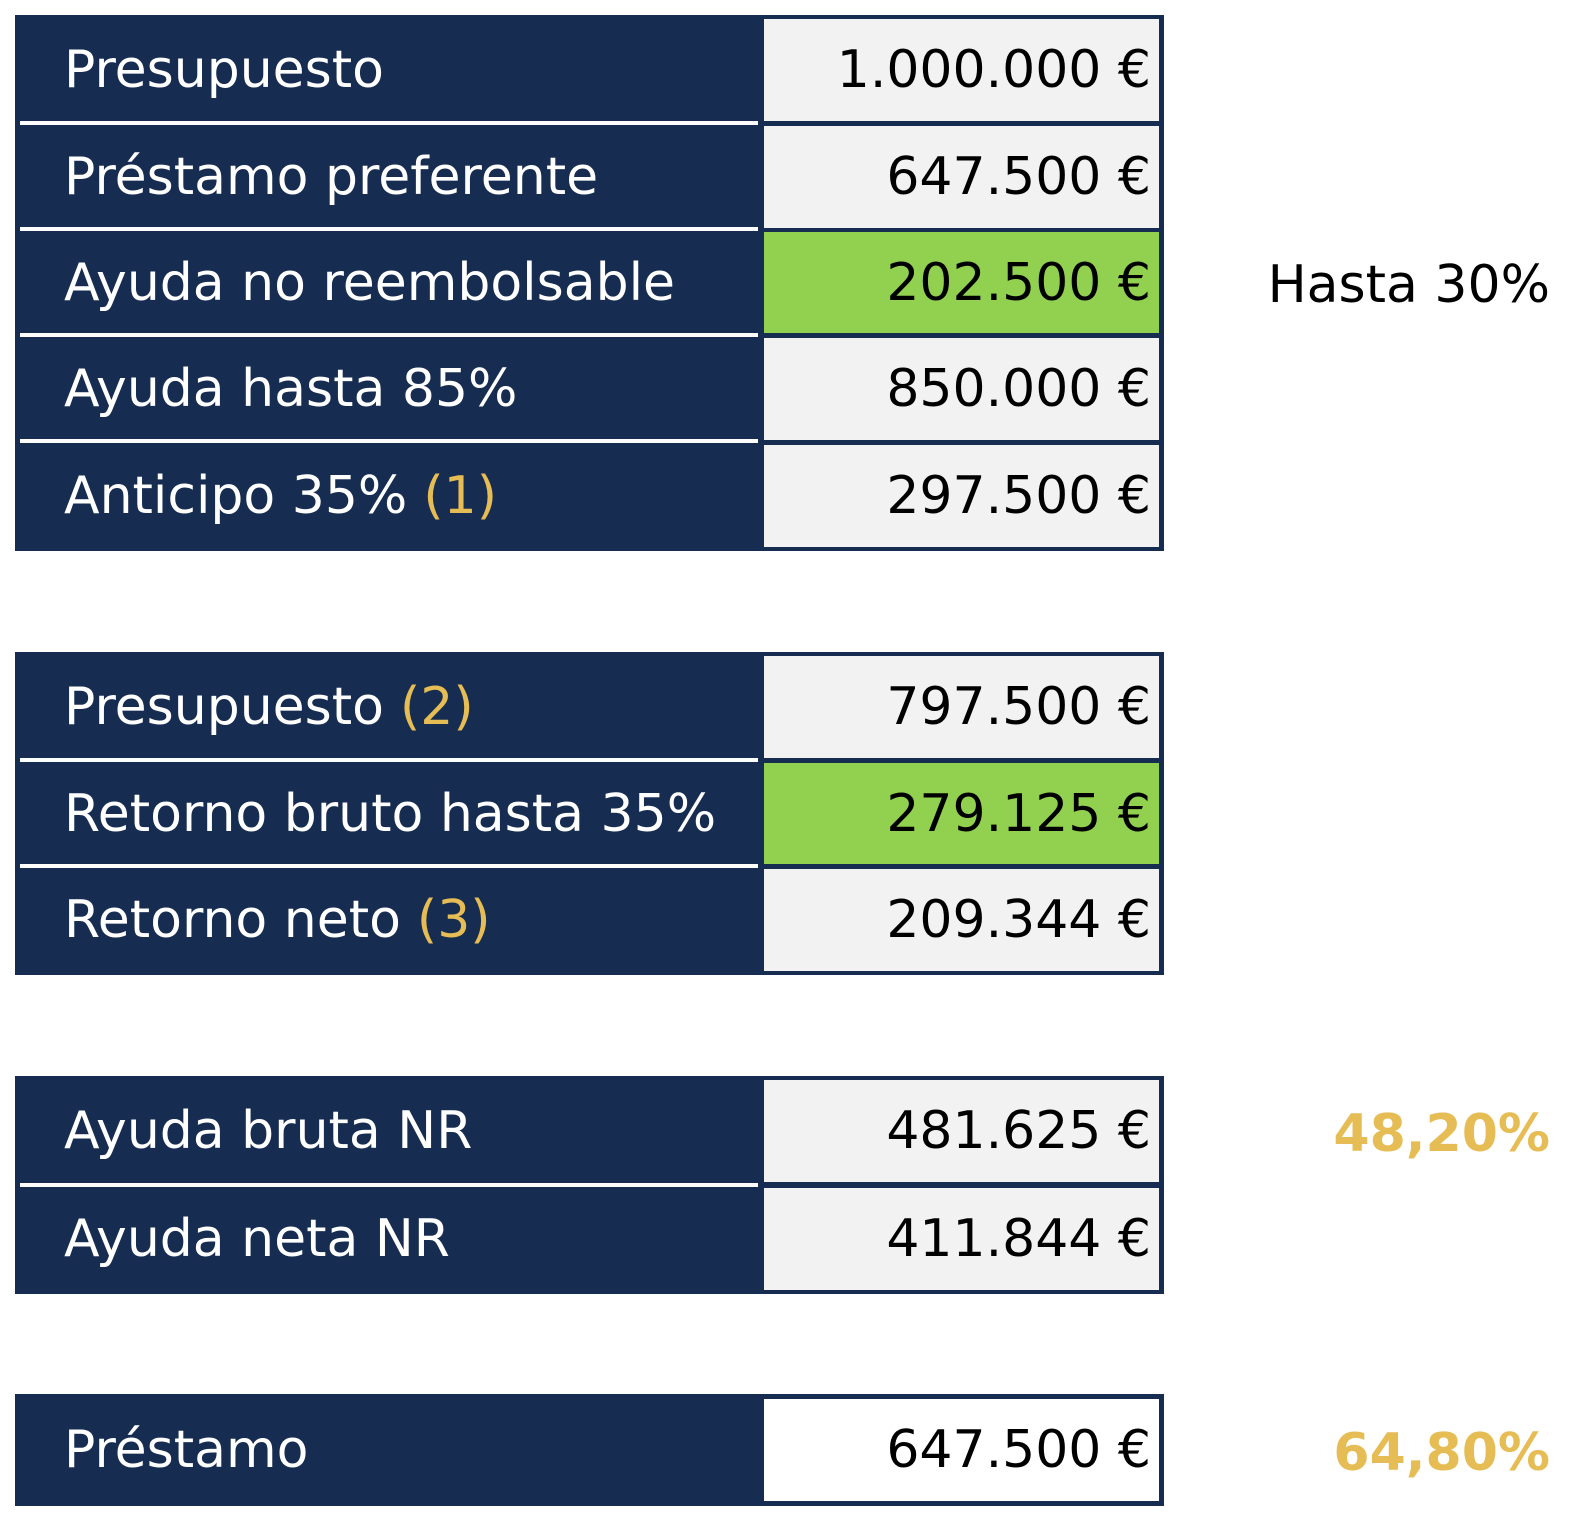 The width and height of the screenshot is (1580, 1532). I want to click on table-row: Presupuesto (2) 797.500 €, so click(589, 707).